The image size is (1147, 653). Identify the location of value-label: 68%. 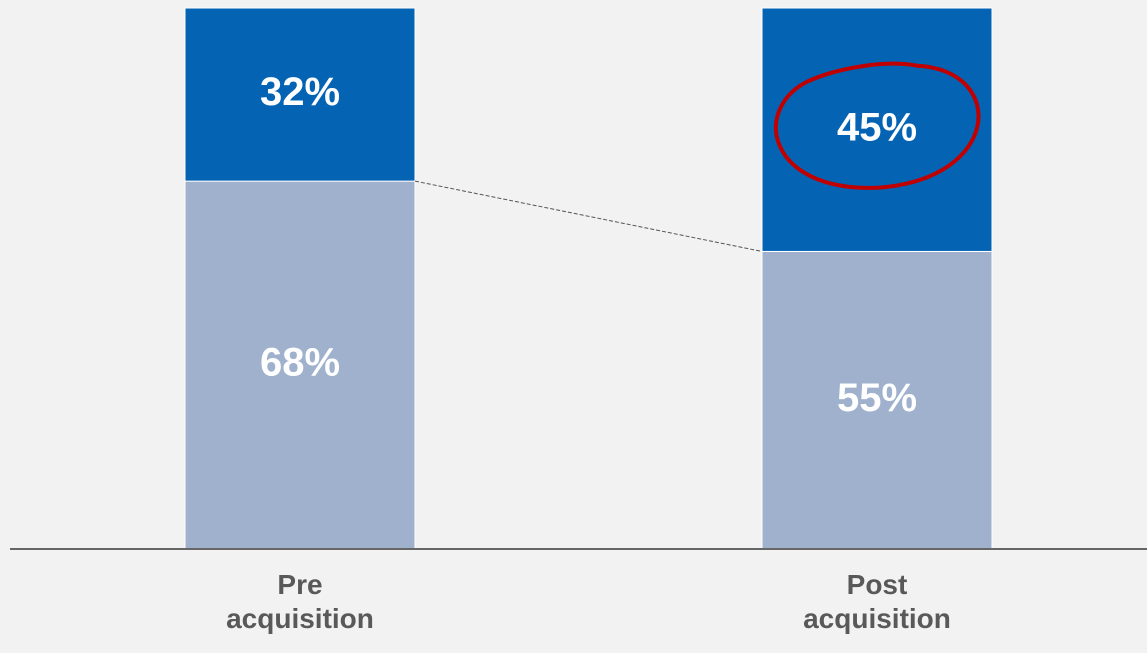
(300, 363).